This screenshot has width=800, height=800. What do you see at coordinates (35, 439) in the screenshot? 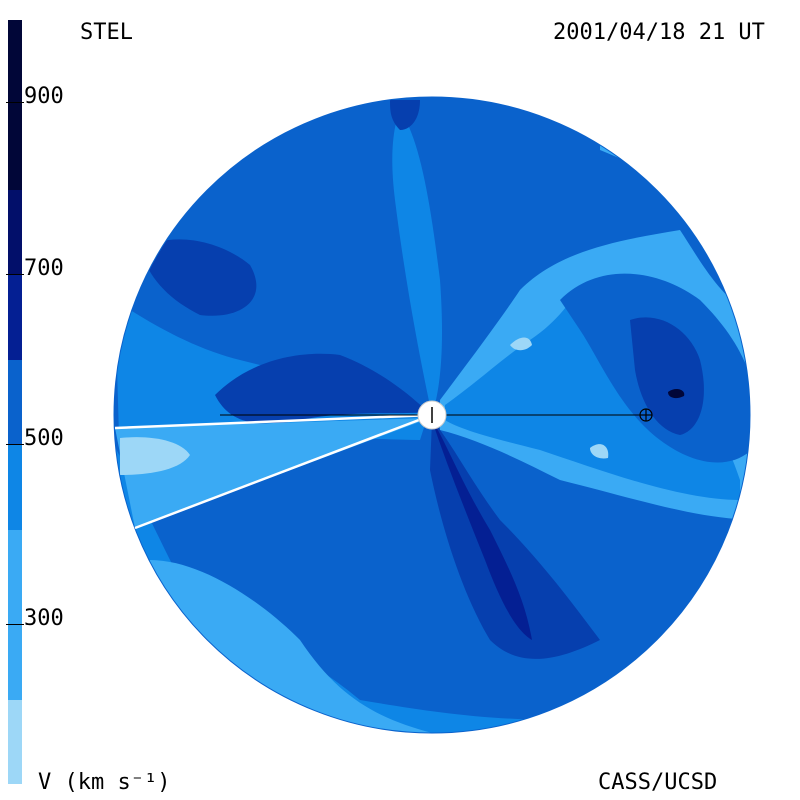
I see `colorbar-tick-500: 500` at bounding box center [35, 439].